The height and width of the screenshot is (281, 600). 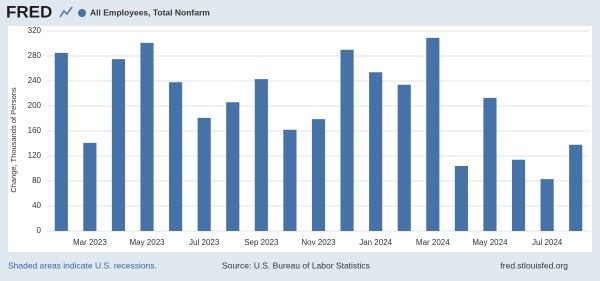 What do you see at coordinates (90, 242) in the screenshot?
I see `x-tick-label: Mar 2023` at bounding box center [90, 242].